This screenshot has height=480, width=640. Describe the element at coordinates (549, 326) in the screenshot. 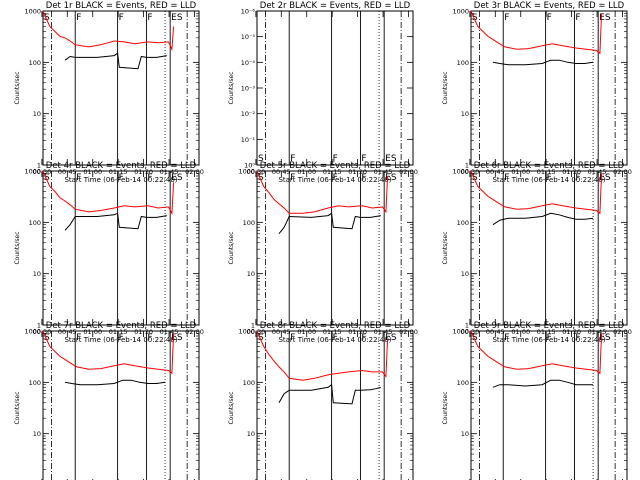

I see `panel-title: Det 9r BLACK = Events, RED = LLD` at that location.